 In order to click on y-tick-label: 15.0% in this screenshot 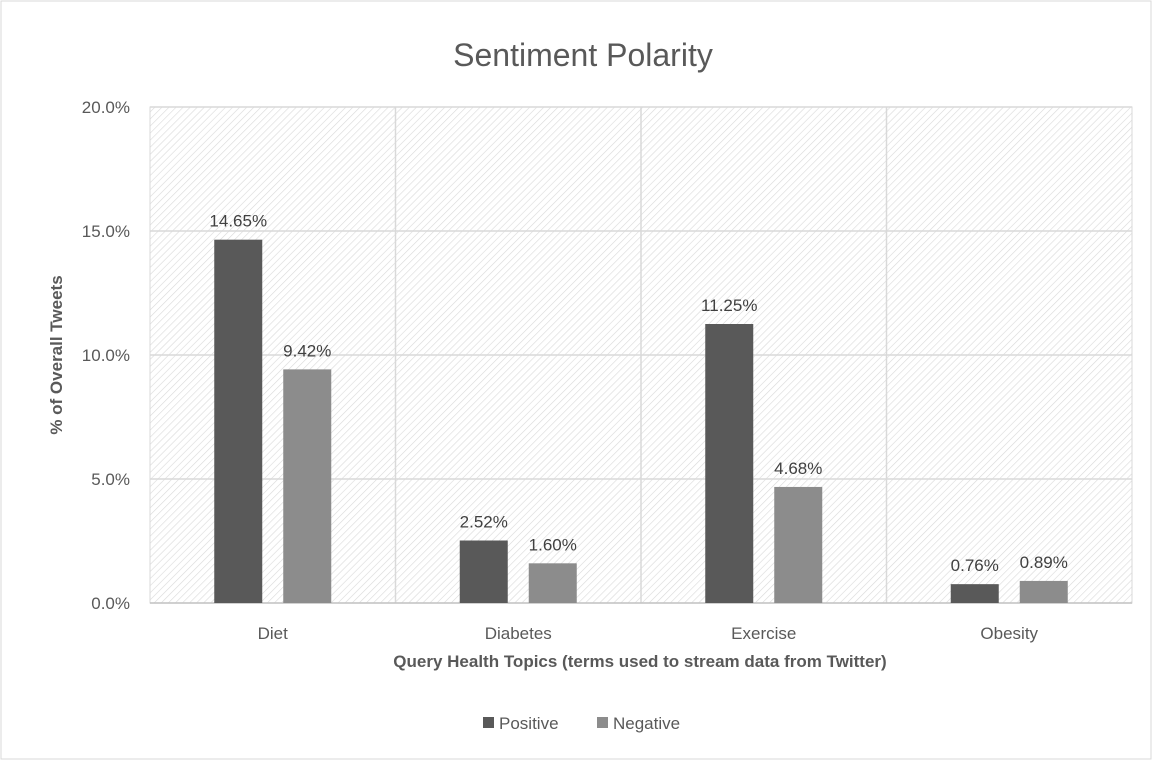, I will do `click(106, 231)`.